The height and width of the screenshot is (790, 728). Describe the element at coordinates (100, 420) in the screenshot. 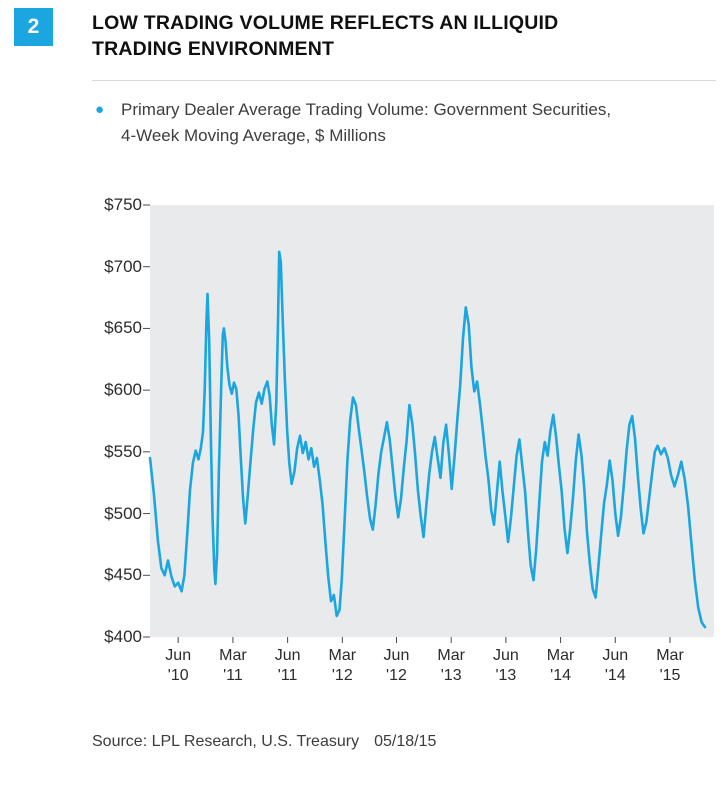

I see `y-axis-labels: $750 $700 $650 $600 $550 $500 $450 $400` at that location.